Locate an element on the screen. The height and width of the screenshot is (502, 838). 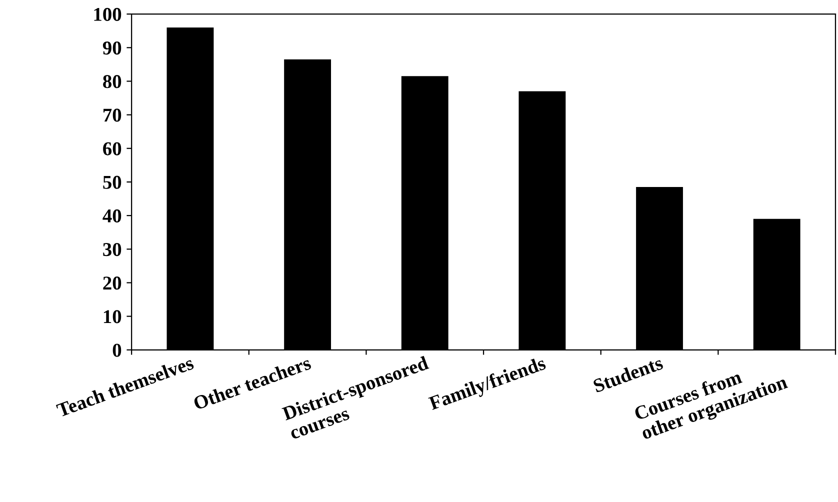
y-tick-label: 70 is located at coordinates (113, 115).